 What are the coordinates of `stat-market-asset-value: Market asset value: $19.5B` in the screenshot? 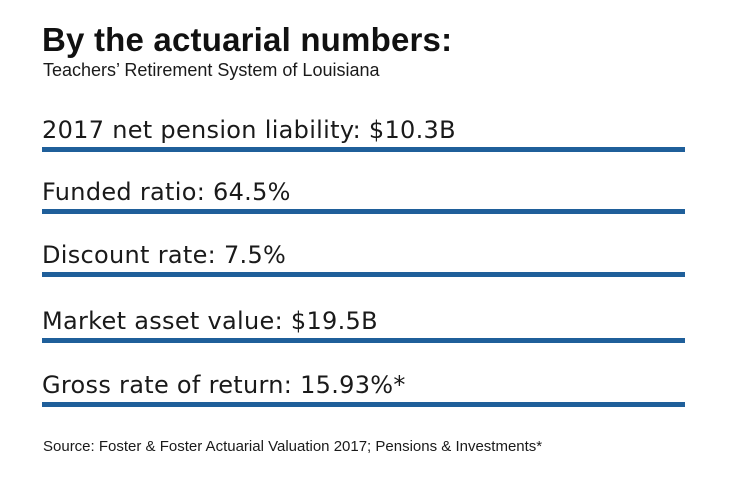 It's located at (363, 326).